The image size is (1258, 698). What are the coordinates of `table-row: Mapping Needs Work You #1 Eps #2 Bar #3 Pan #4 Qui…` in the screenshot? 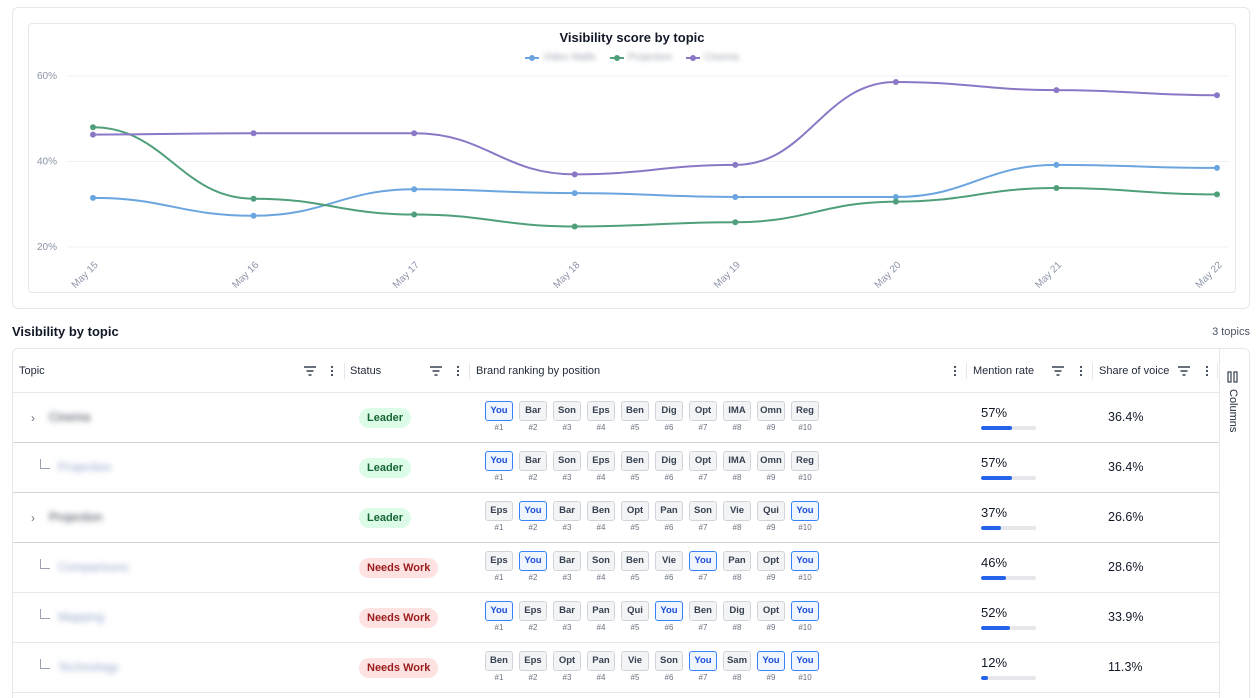 It's located at (616, 618).